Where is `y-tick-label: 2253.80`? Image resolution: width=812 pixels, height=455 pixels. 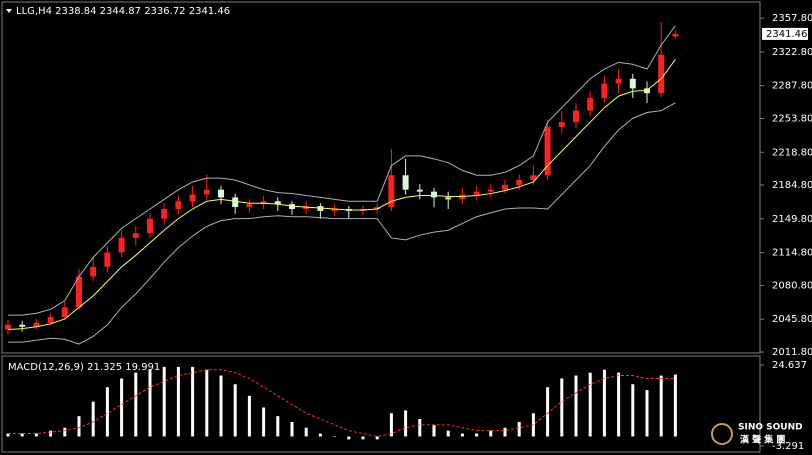
y-tick-label: 2253.80 is located at coordinates (792, 118).